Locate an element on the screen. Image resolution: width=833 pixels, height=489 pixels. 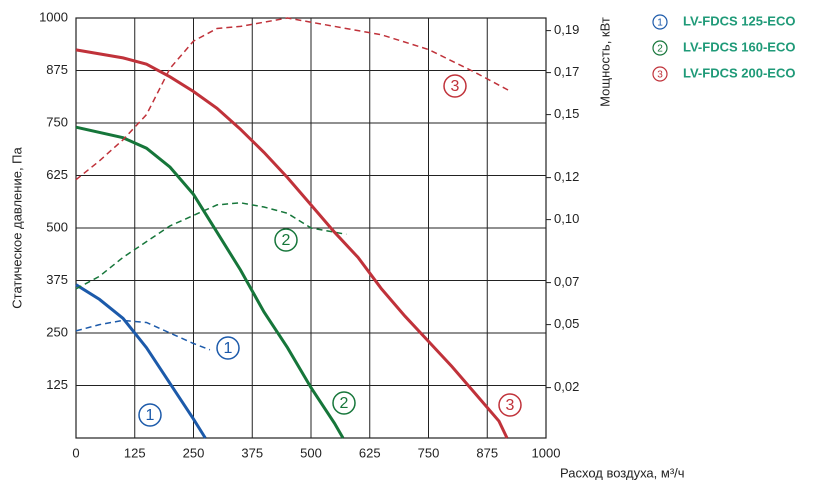
x-axis-label: Расход воздуха, м³/ч is located at coordinates (622, 472).